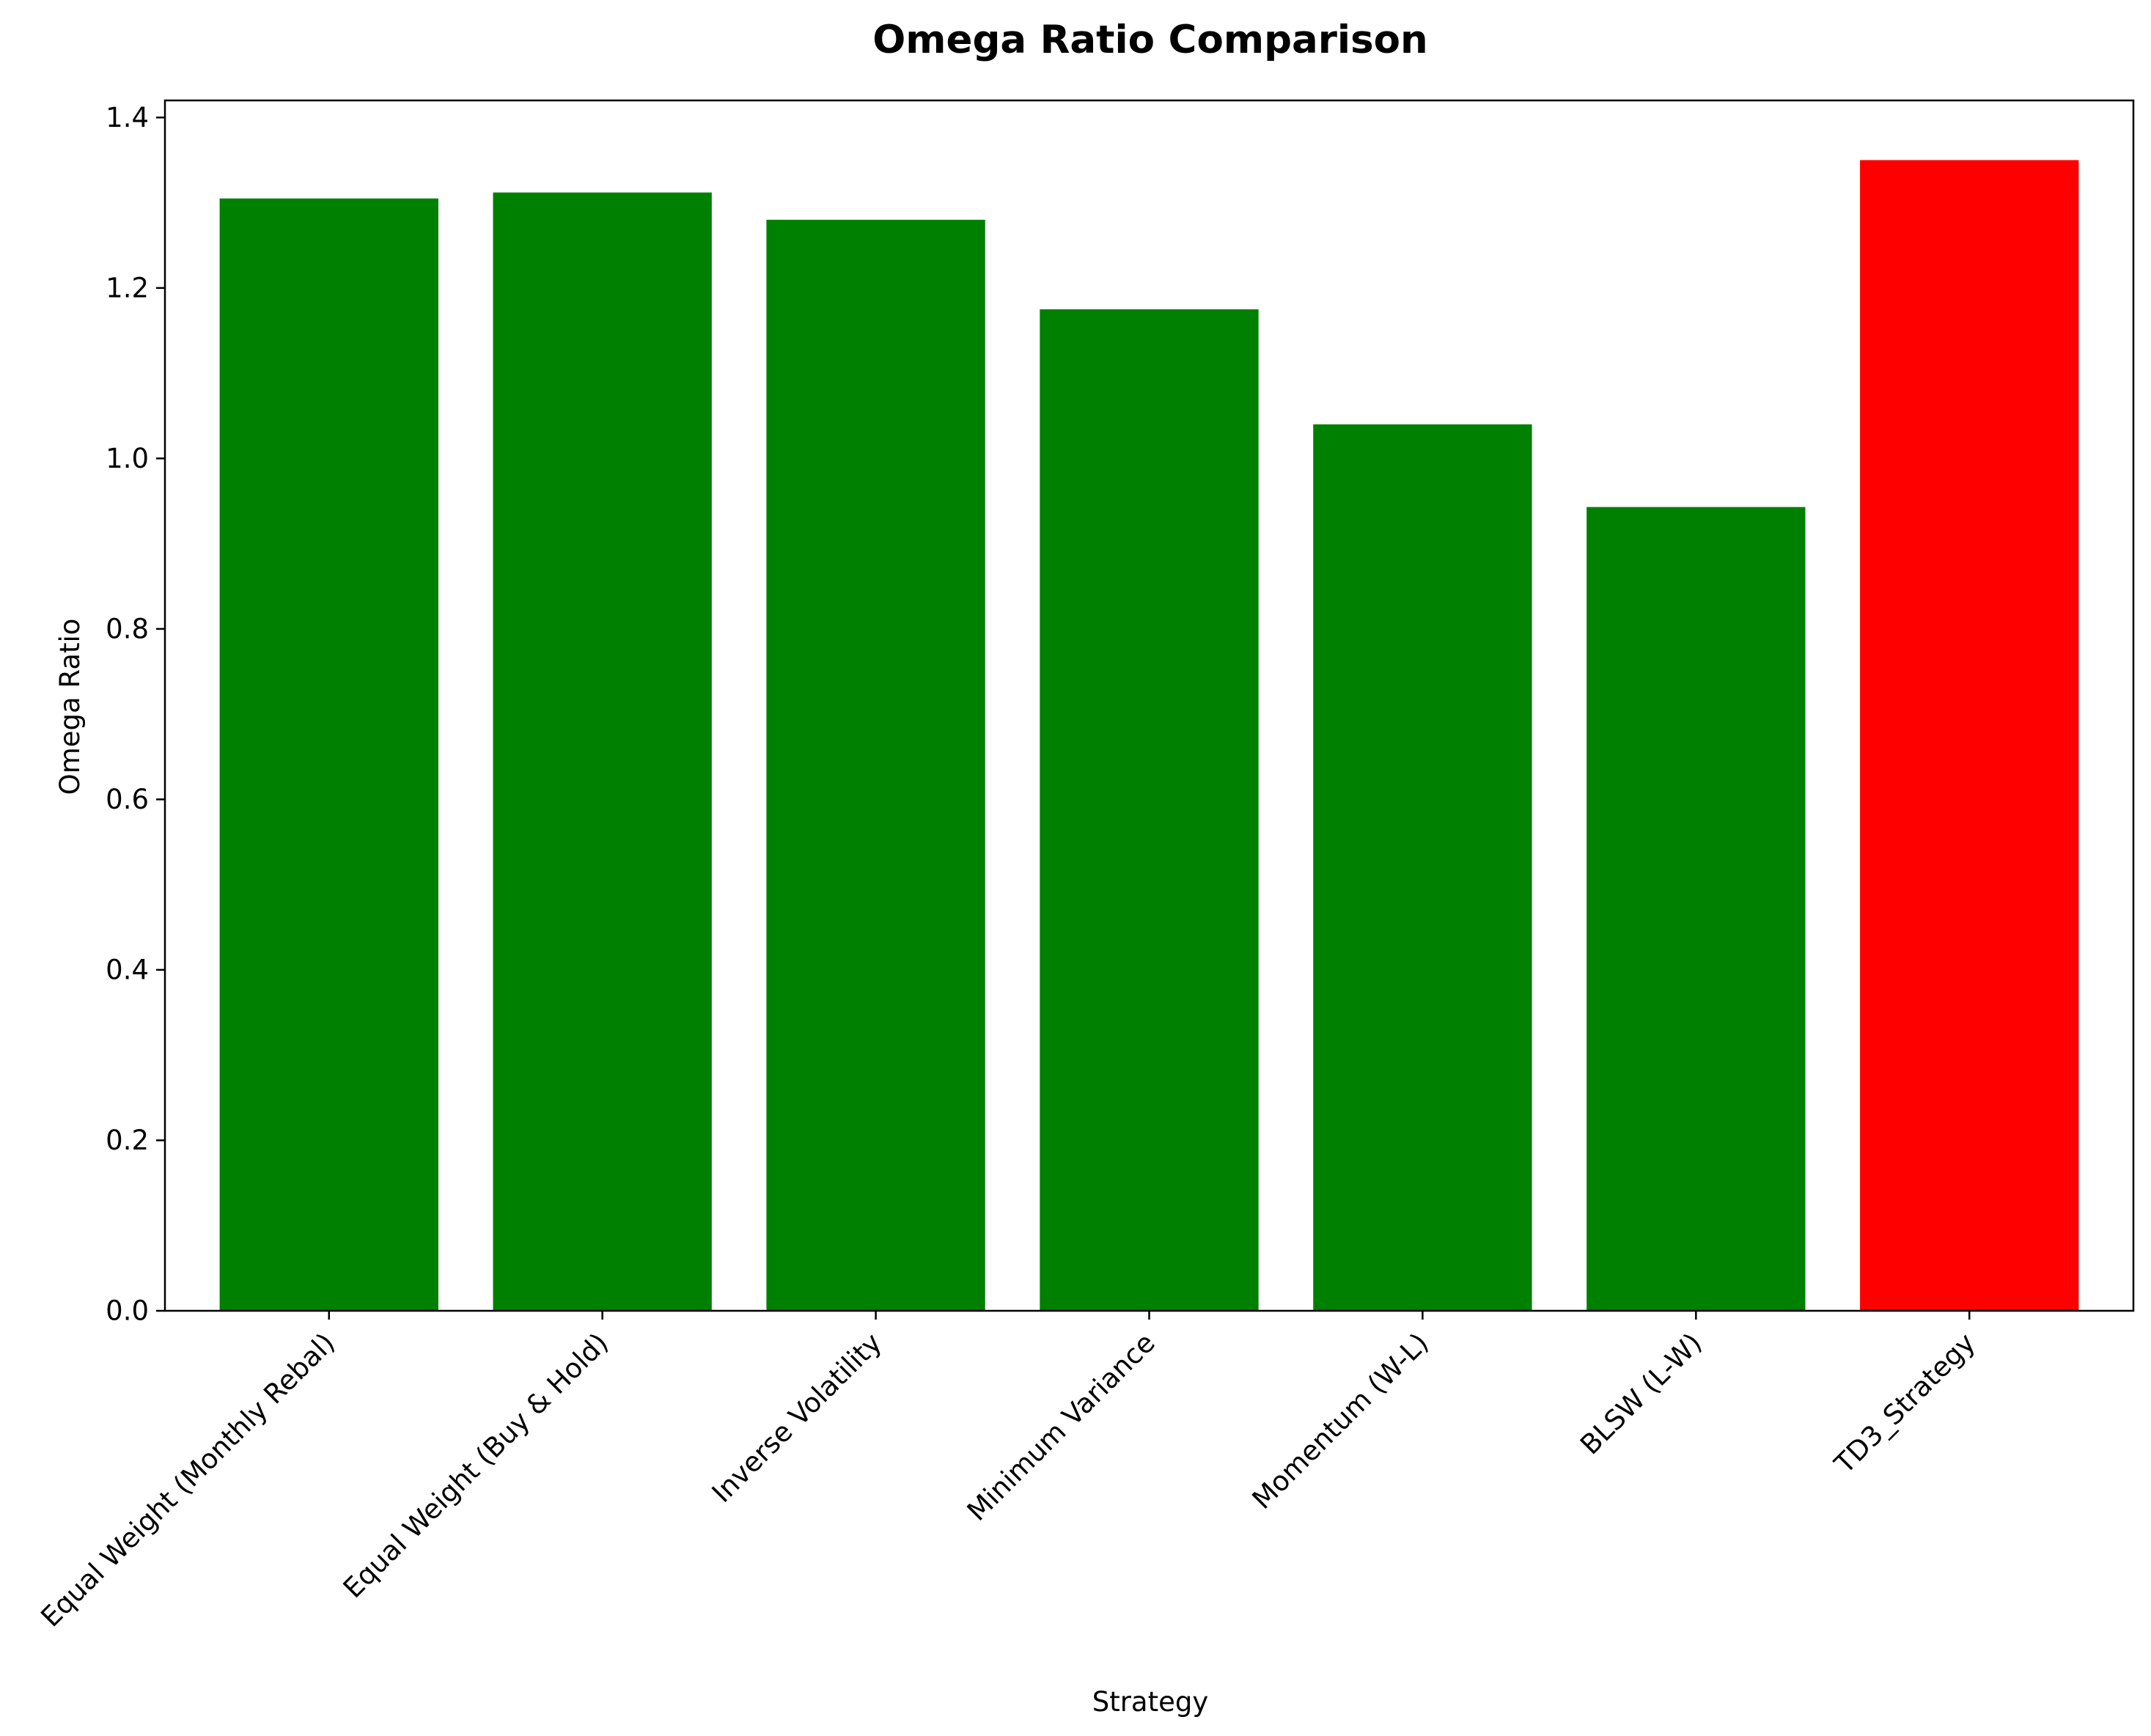 The width and height of the screenshot is (2151, 1736). What do you see at coordinates (127, 629) in the screenshot?
I see `y-tick-label: 0.8` at bounding box center [127, 629].